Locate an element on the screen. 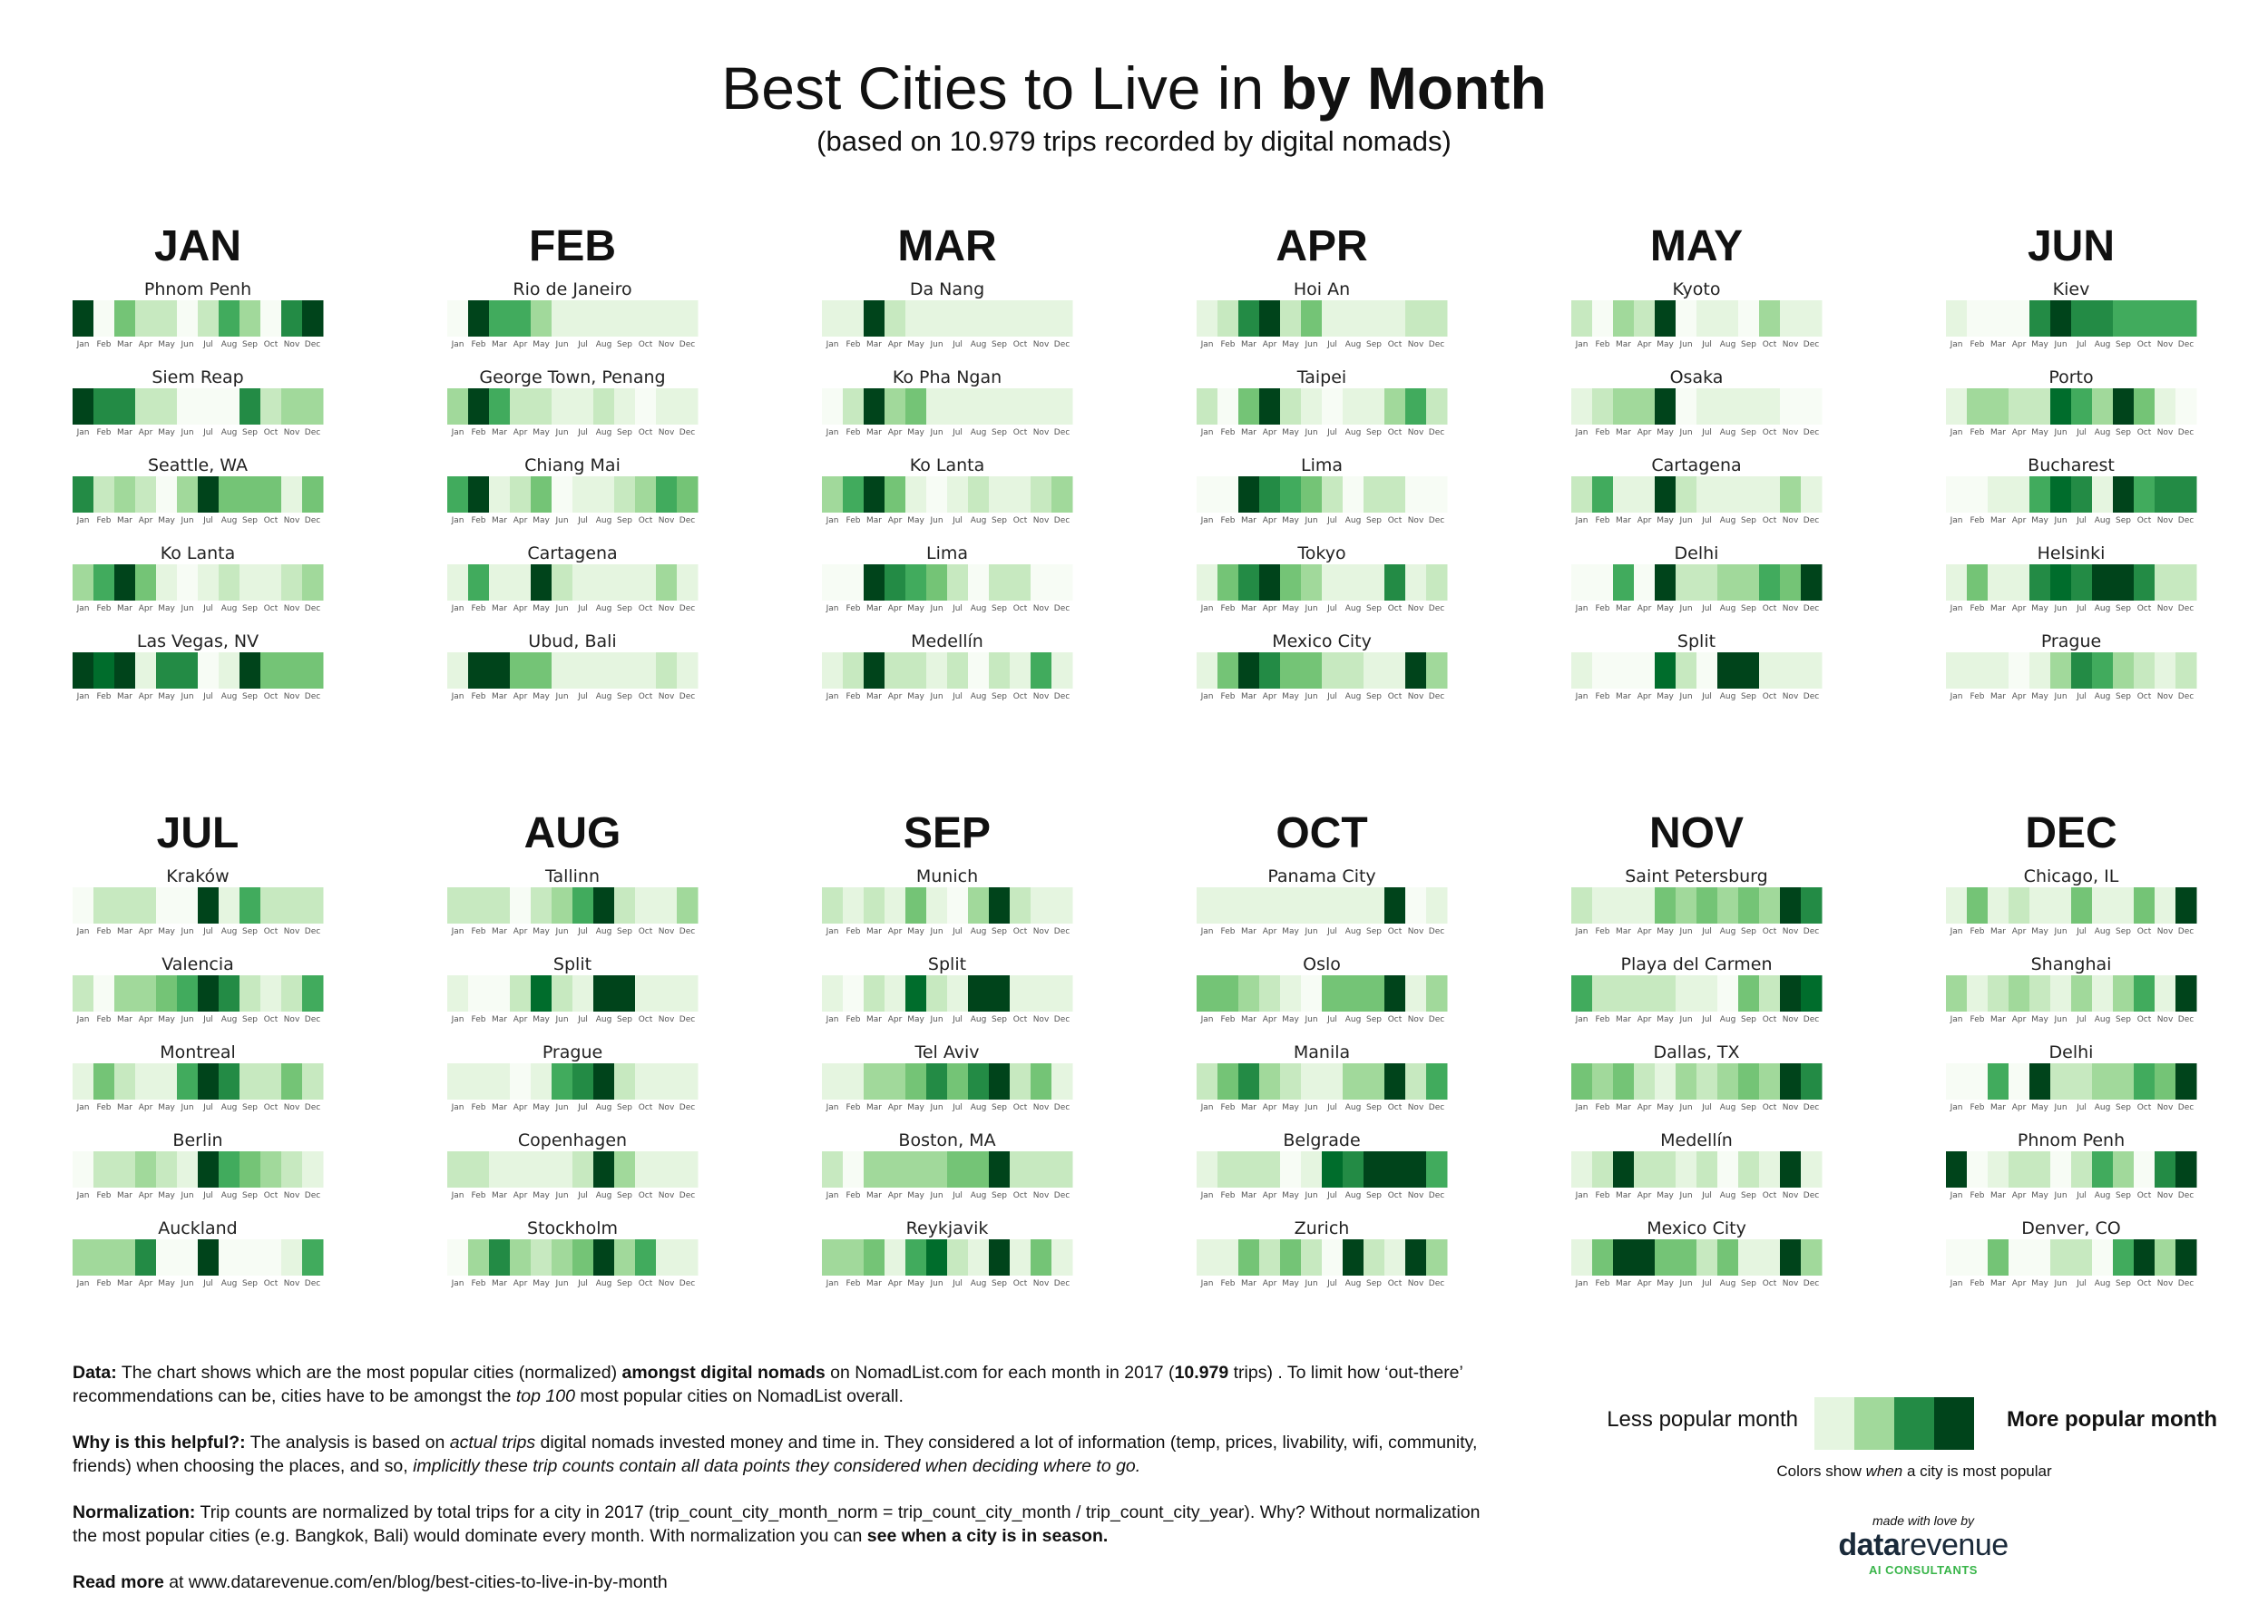 This screenshot has width=2268, height=1624. month-heading: APR is located at coordinates (1321, 246).